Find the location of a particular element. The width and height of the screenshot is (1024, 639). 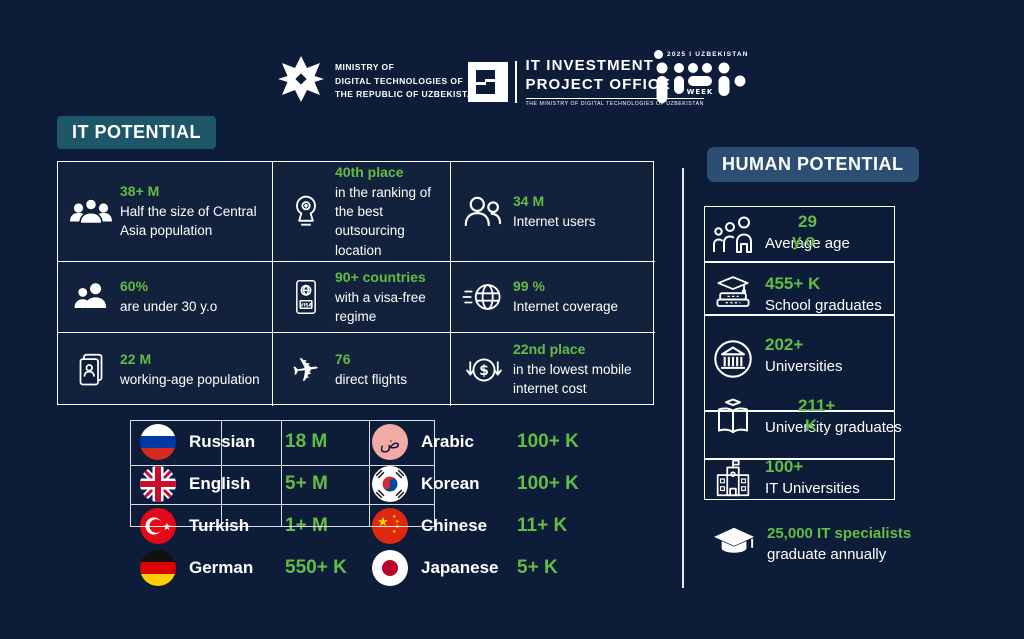

language-name: Turkish is located at coordinates (219, 525).